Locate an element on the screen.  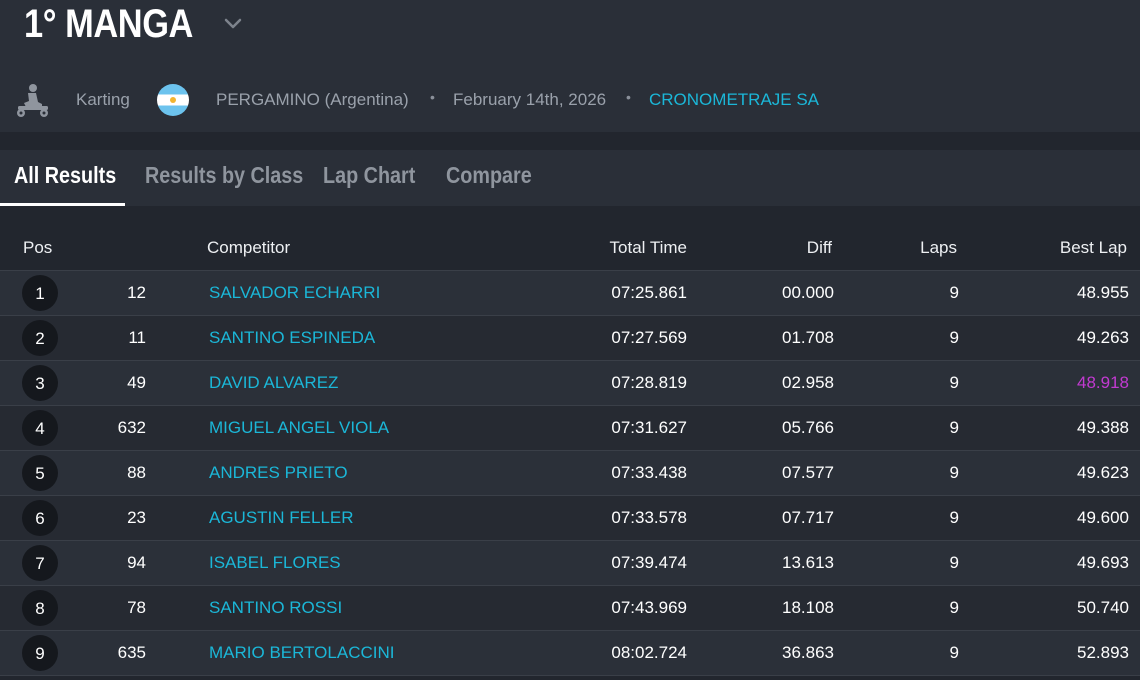
kart-number: 632 is located at coordinates (131, 427).